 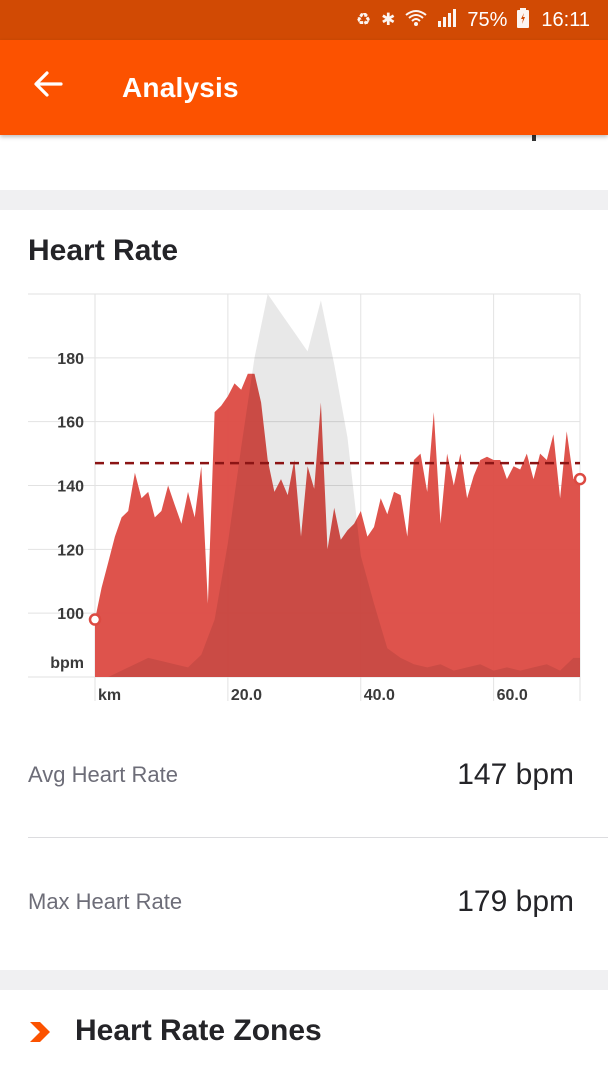 What do you see at coordinates (103, 774) in the screenshot?
I see `avg-heart-rate-label: Avg Heart Rate` at bounding box center [103, 774].